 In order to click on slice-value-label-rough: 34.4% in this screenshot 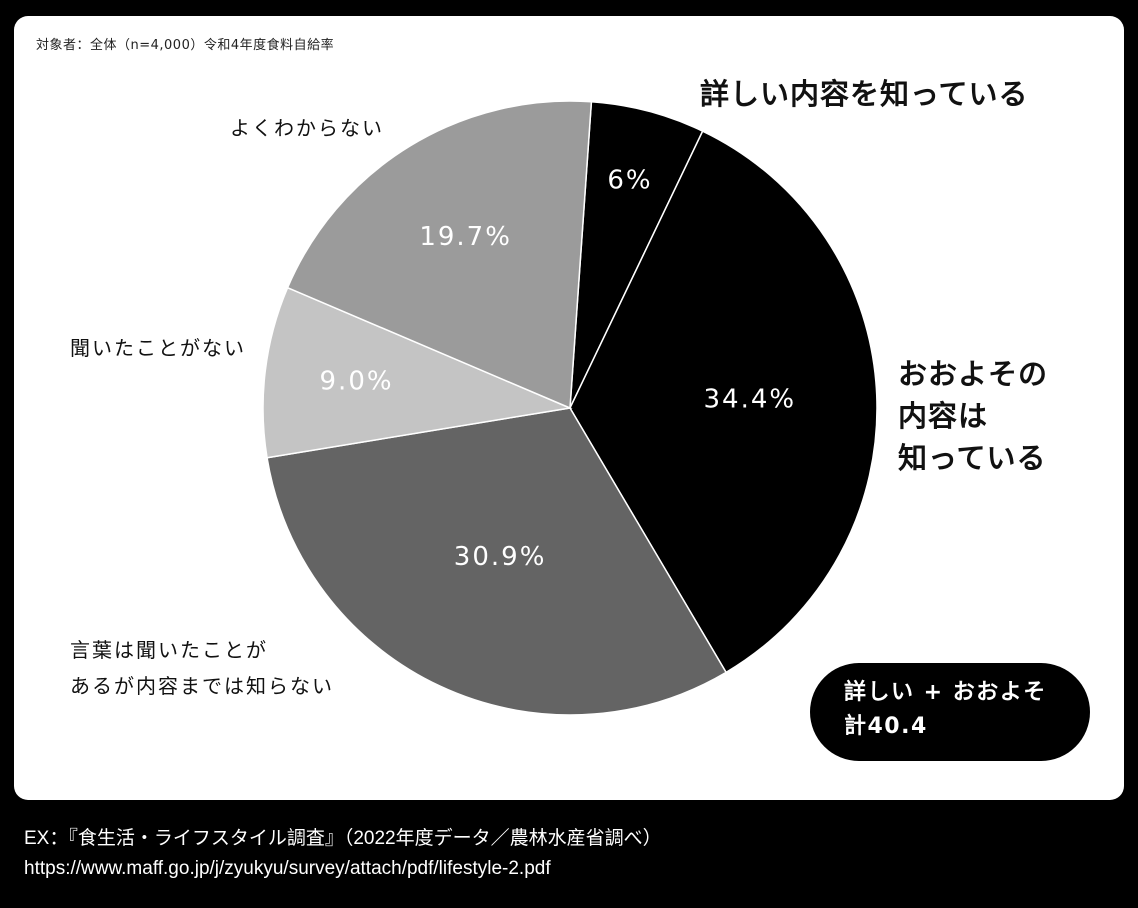, I will do `click(750, 400)`.